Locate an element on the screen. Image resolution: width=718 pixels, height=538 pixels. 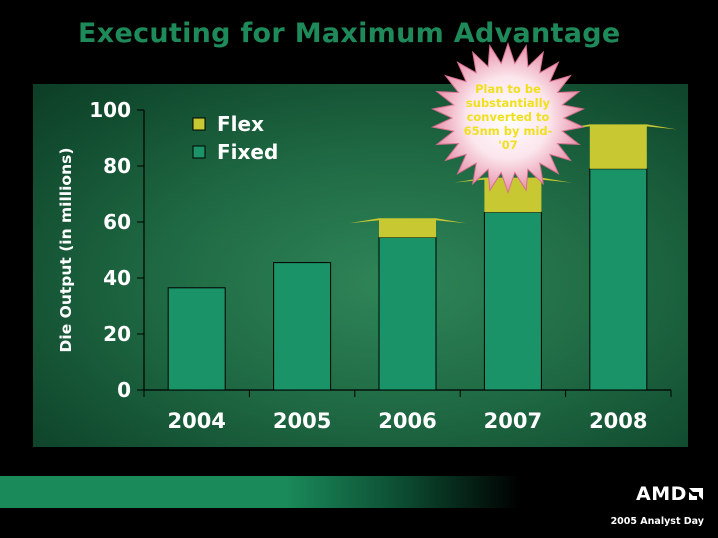
bar-fixed-2004 is located at coordinates (196, 339).